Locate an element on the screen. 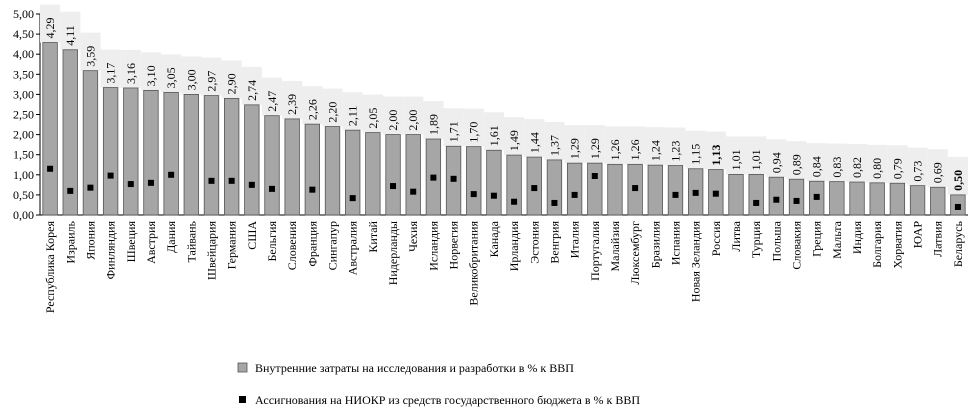  category-label: ЮАР is located at coordinates (918, 235).